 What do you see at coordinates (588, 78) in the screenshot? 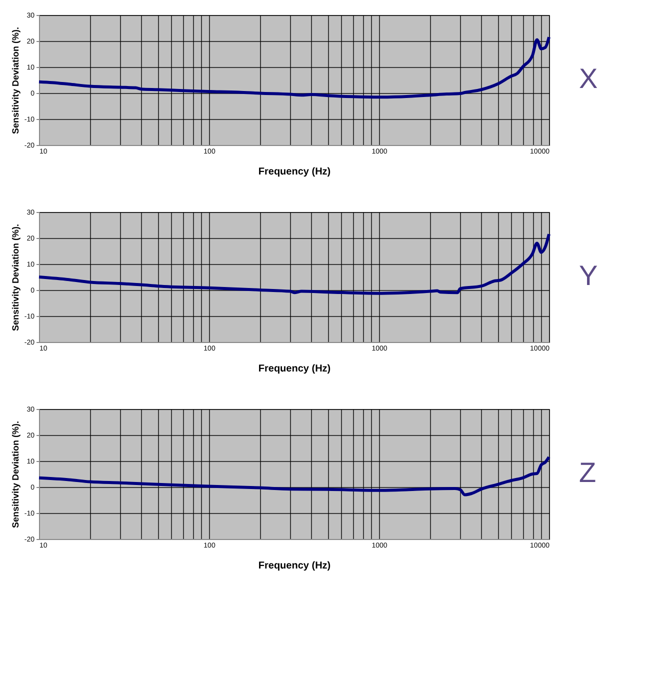
I see `text: X` at bounding box center [588, 78].